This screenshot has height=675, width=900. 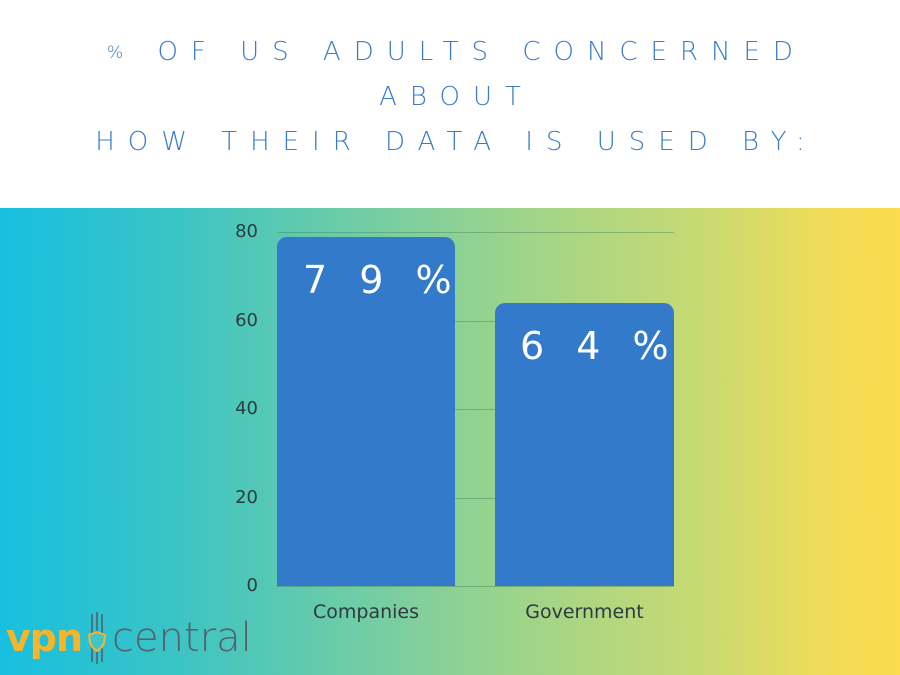 What do you see at coordinates (481, 52) in the screenshot?
I see `title-text-1: OF US ADULTS CONCERNED` at bounding box center [481, 52].